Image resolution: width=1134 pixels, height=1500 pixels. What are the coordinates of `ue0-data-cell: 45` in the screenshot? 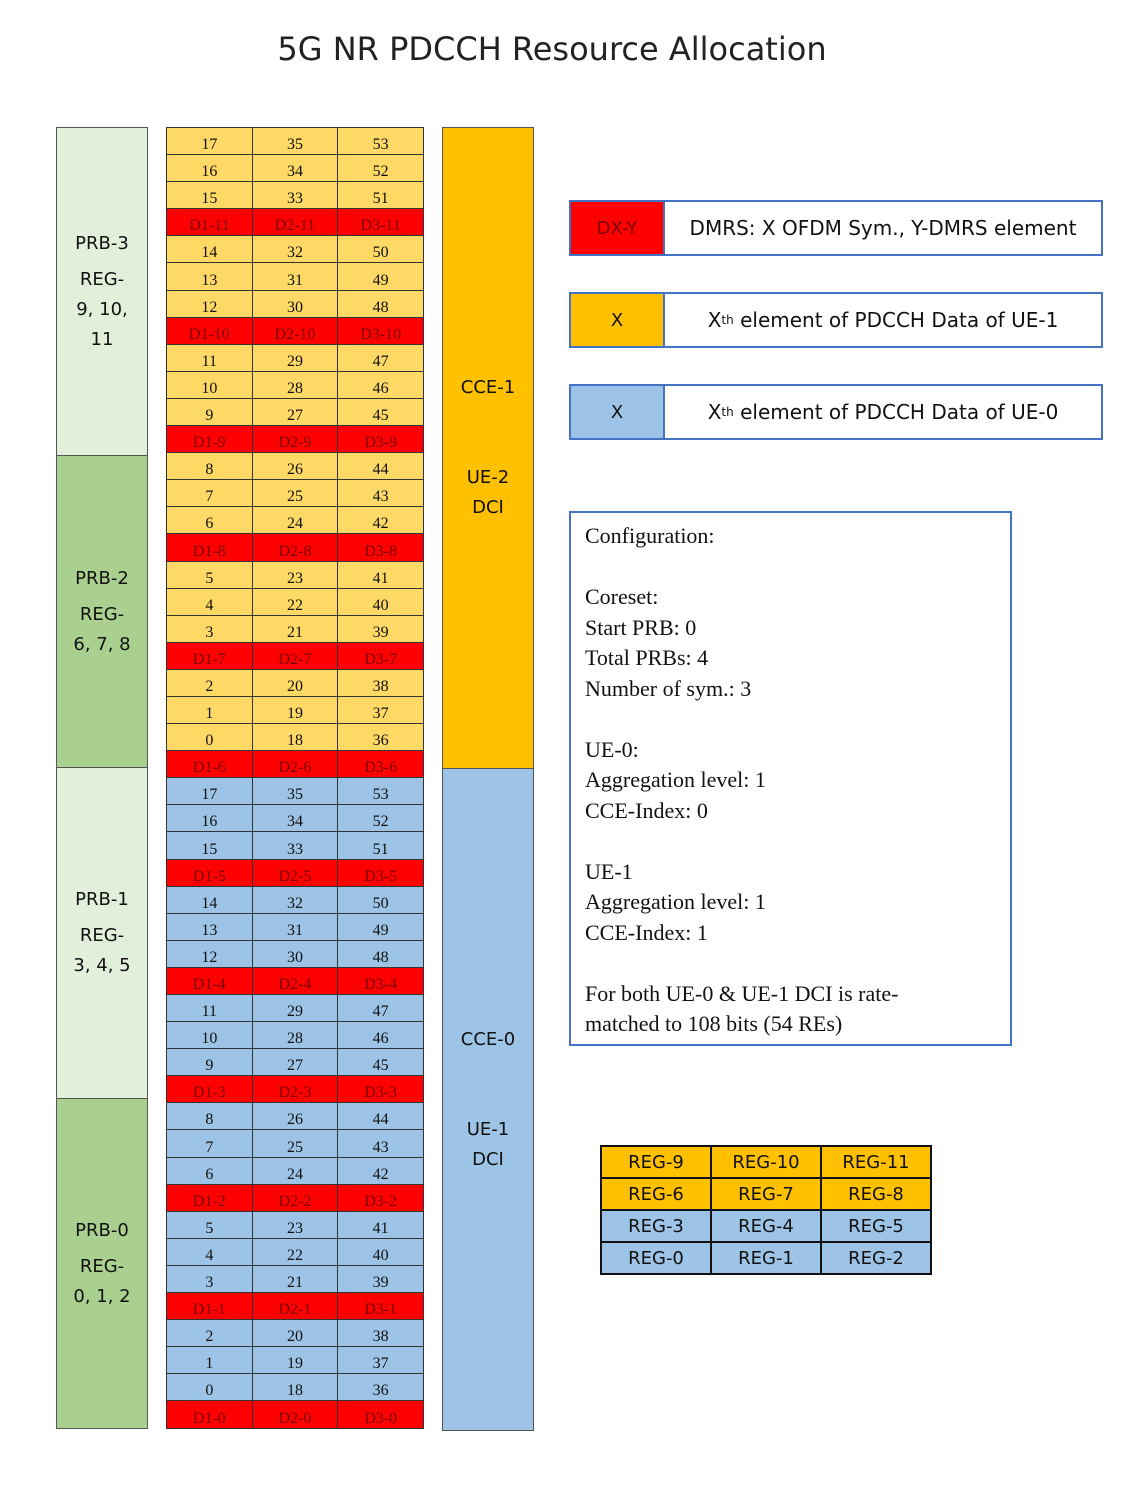 It's located at (381, 1062).